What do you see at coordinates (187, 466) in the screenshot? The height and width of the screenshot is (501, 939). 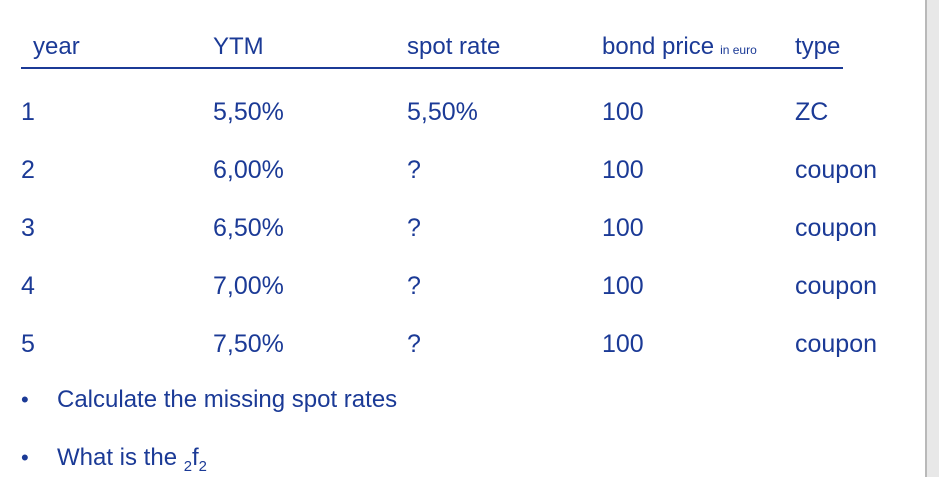 I see `forward-rate-pre-subscript: 2` at bounding box center [187, 466].